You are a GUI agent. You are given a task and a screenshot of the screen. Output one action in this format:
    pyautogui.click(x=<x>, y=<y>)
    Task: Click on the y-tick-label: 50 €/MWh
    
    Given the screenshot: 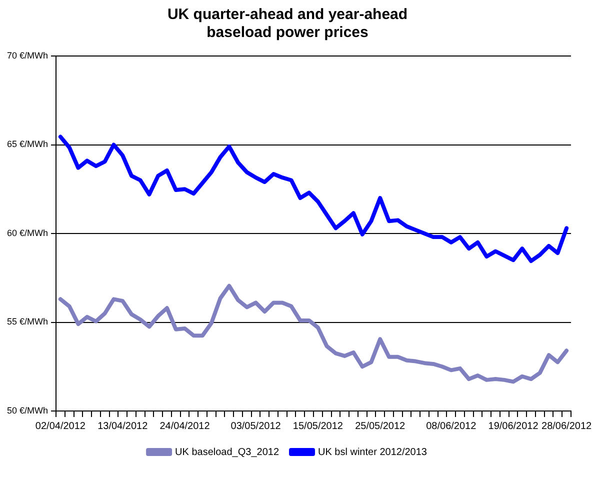 What is the action you would take?
    pyautogui.click(x=27, y=410)
    